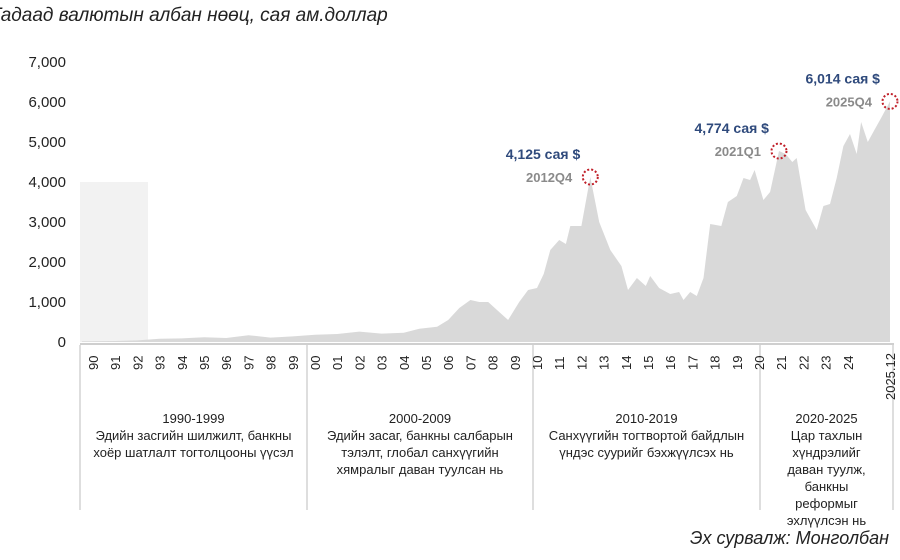 The width and height of the screenshot is (900, 560). Describe the element at coordinates (359, 363) in the screenshot. I see `x-tick-label: 02` at that location.